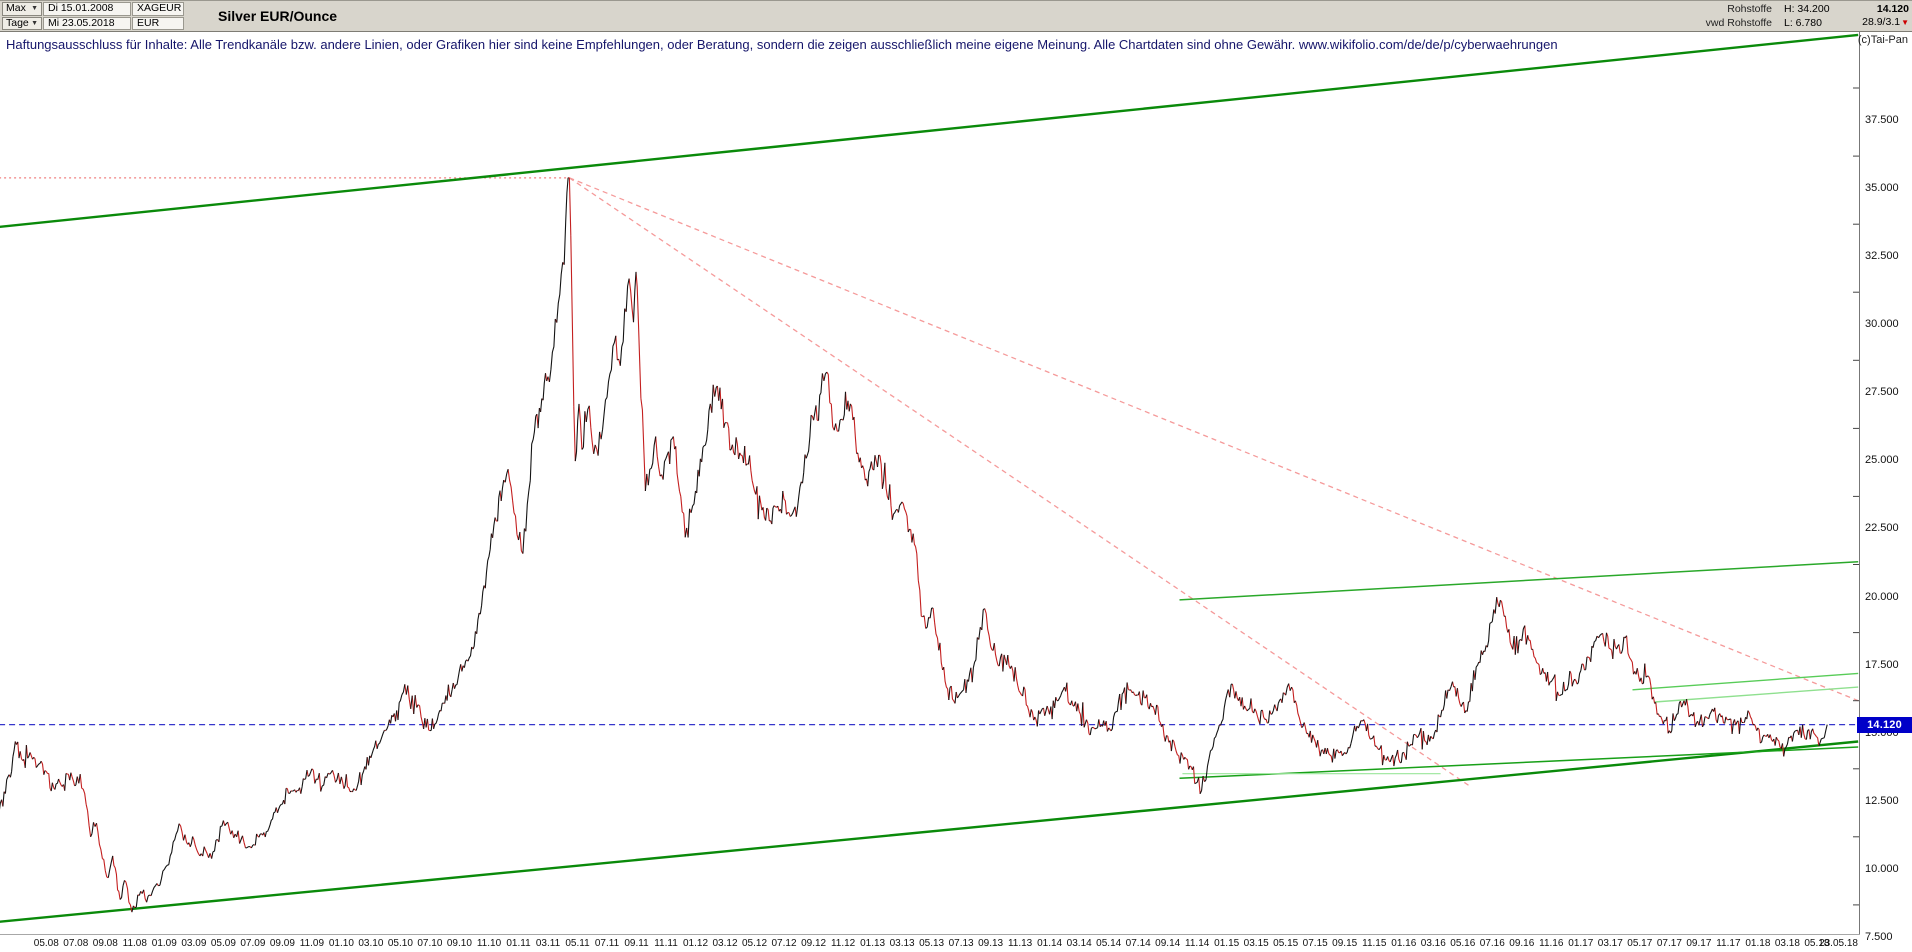 The height and width of the screenshot is (952, 1912). What do you see at coordinates (666, 943) in the screenshot?
I see `x-axis-label: 11.11` at bounding box center [666, 943].